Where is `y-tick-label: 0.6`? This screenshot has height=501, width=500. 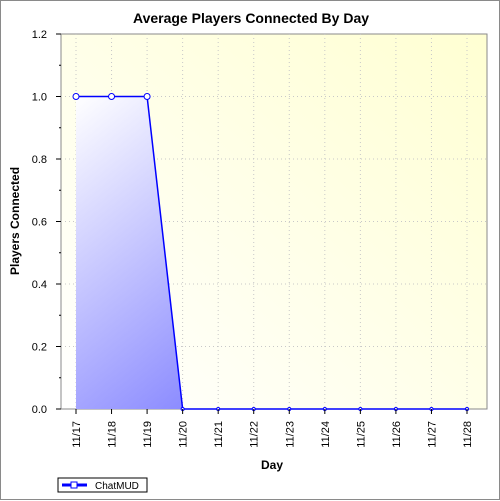
y-tick-label: 0.6 is located at coordinates (39, 223).